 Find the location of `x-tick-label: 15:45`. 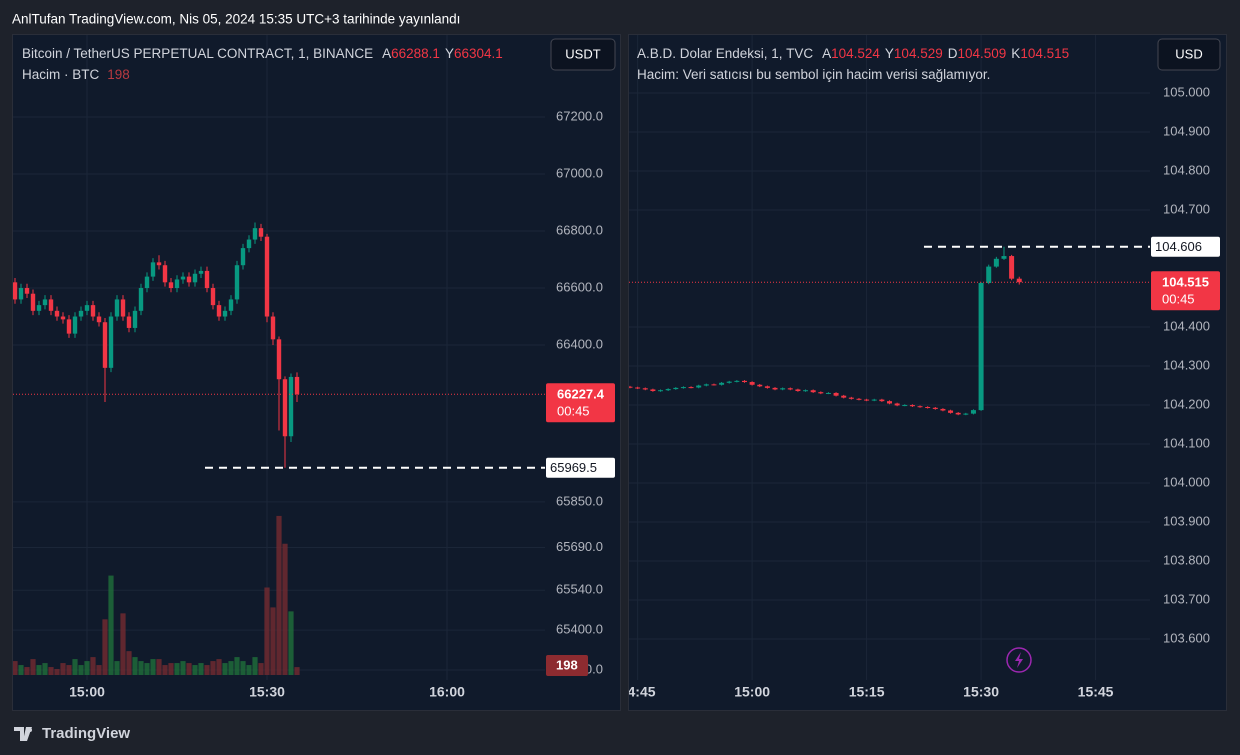

x-tick-label: 15:45 is located at coordinates (1096, 692).